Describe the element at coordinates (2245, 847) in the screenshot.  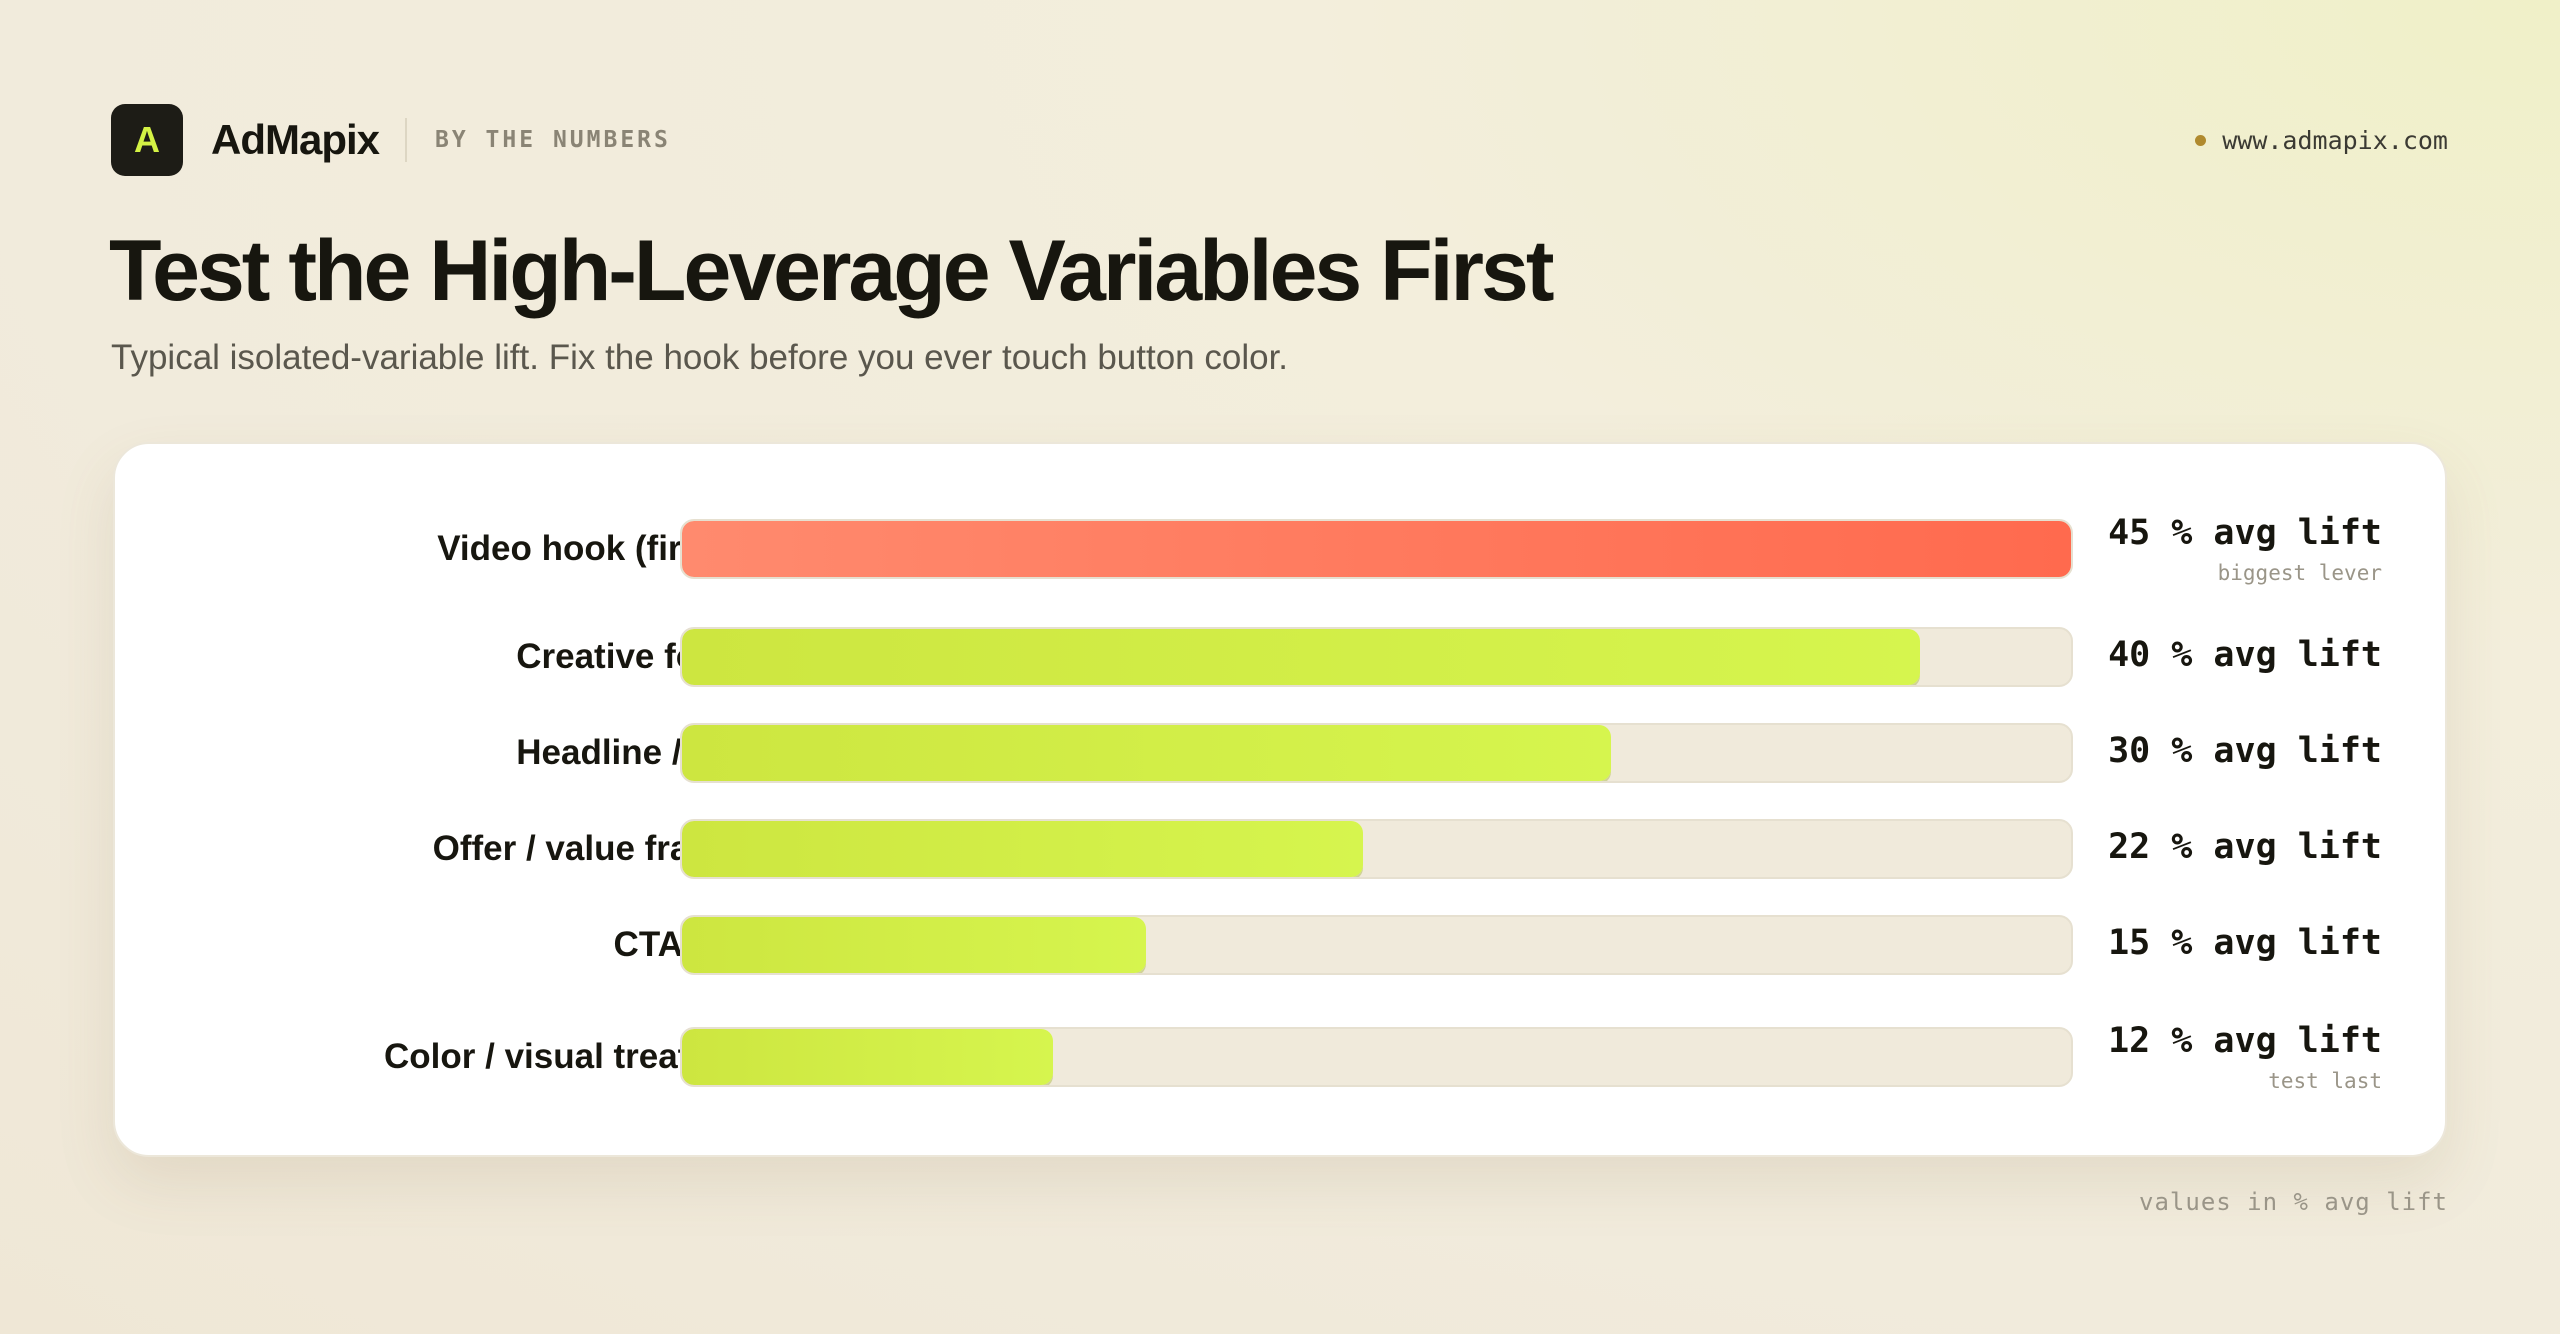
I see `bar-value-label: 22 % avg lift` at that location.